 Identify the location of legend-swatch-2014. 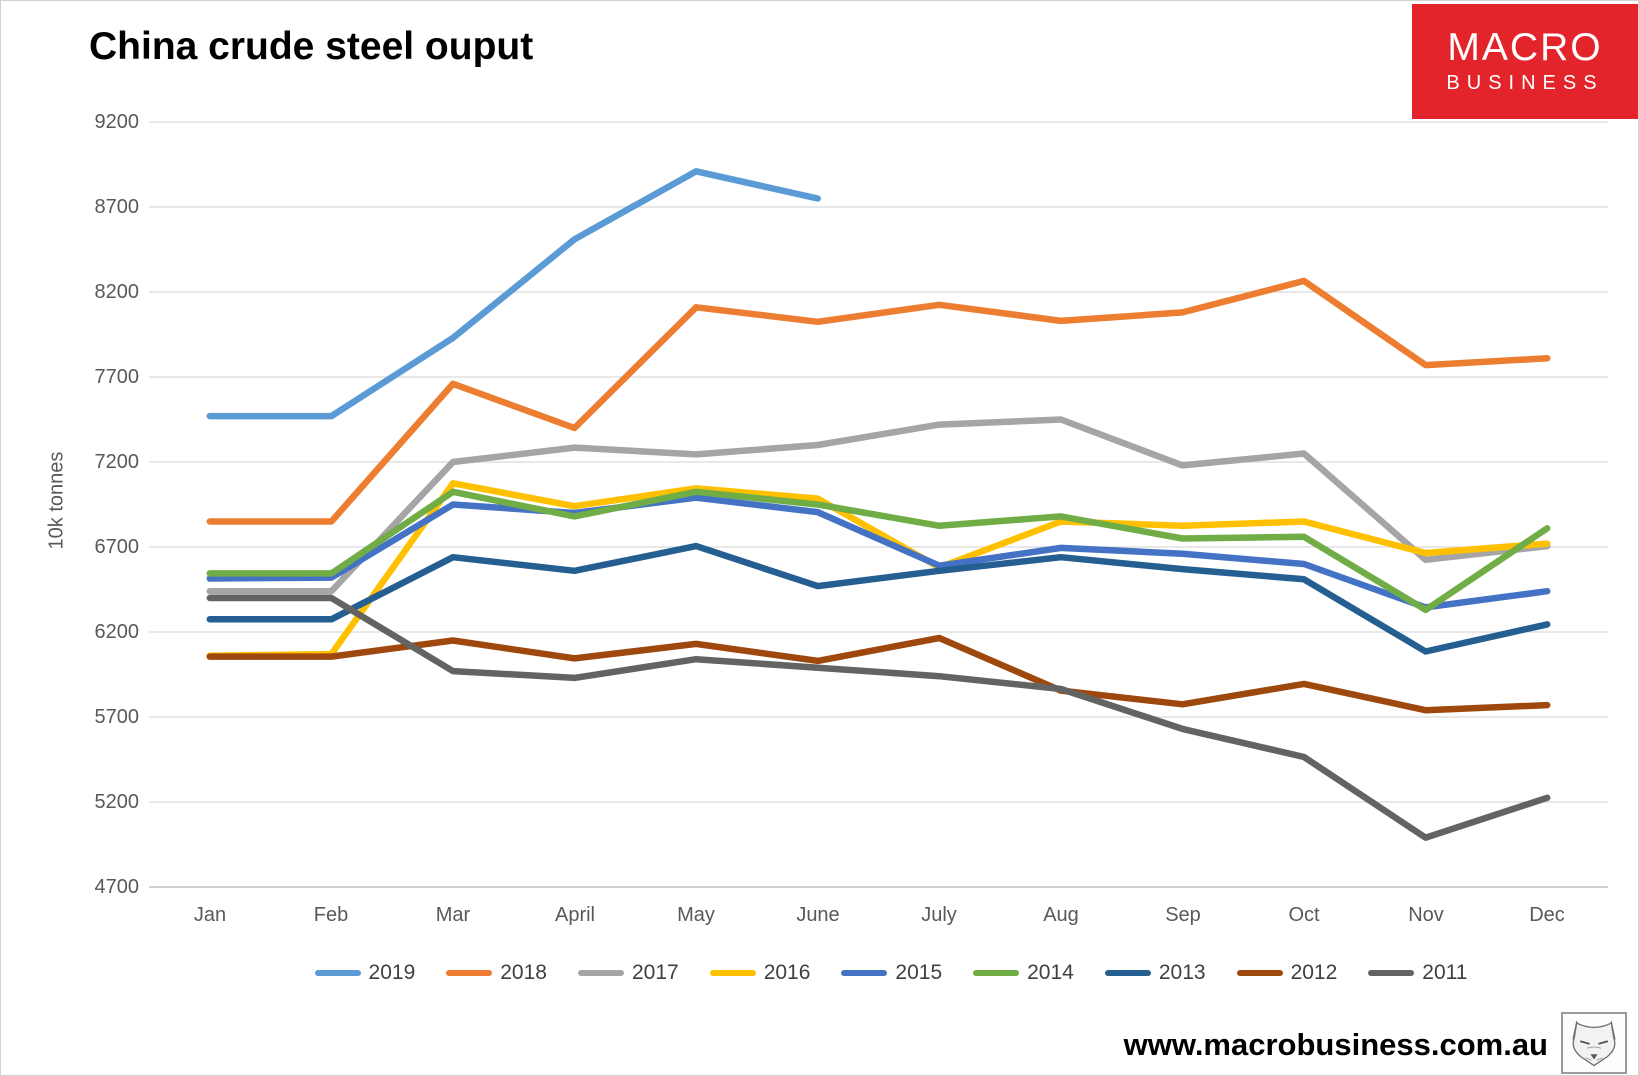
(996, 973).